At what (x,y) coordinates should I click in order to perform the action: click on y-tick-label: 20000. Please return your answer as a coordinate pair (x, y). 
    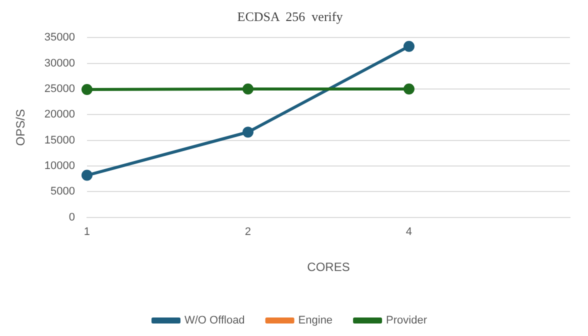
    Looking at the image, I should click on (59, 114).